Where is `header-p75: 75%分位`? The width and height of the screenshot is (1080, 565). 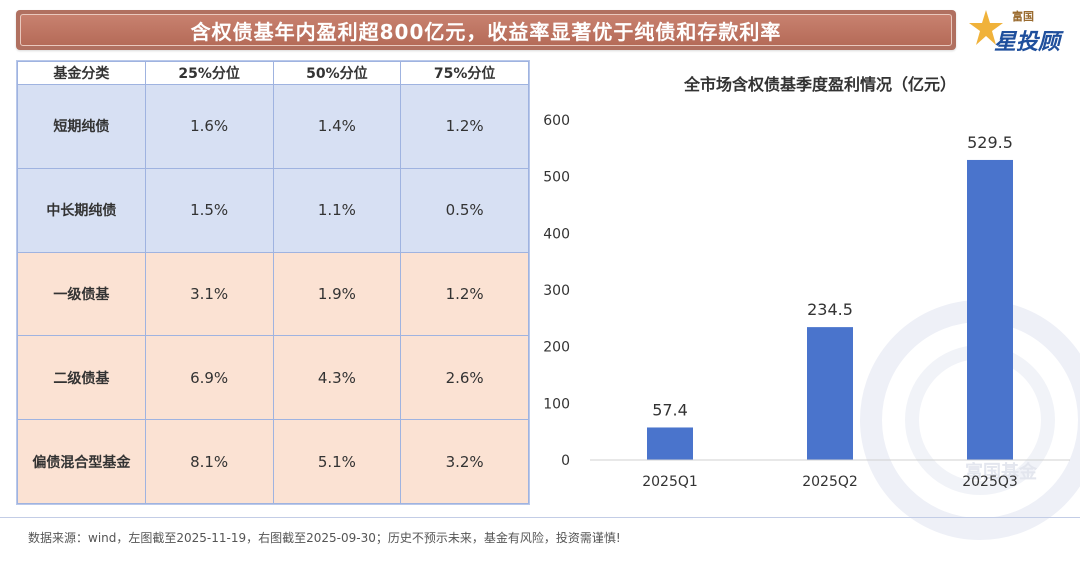 header-p75: 75%分位 is located at coordinates (464, 73).